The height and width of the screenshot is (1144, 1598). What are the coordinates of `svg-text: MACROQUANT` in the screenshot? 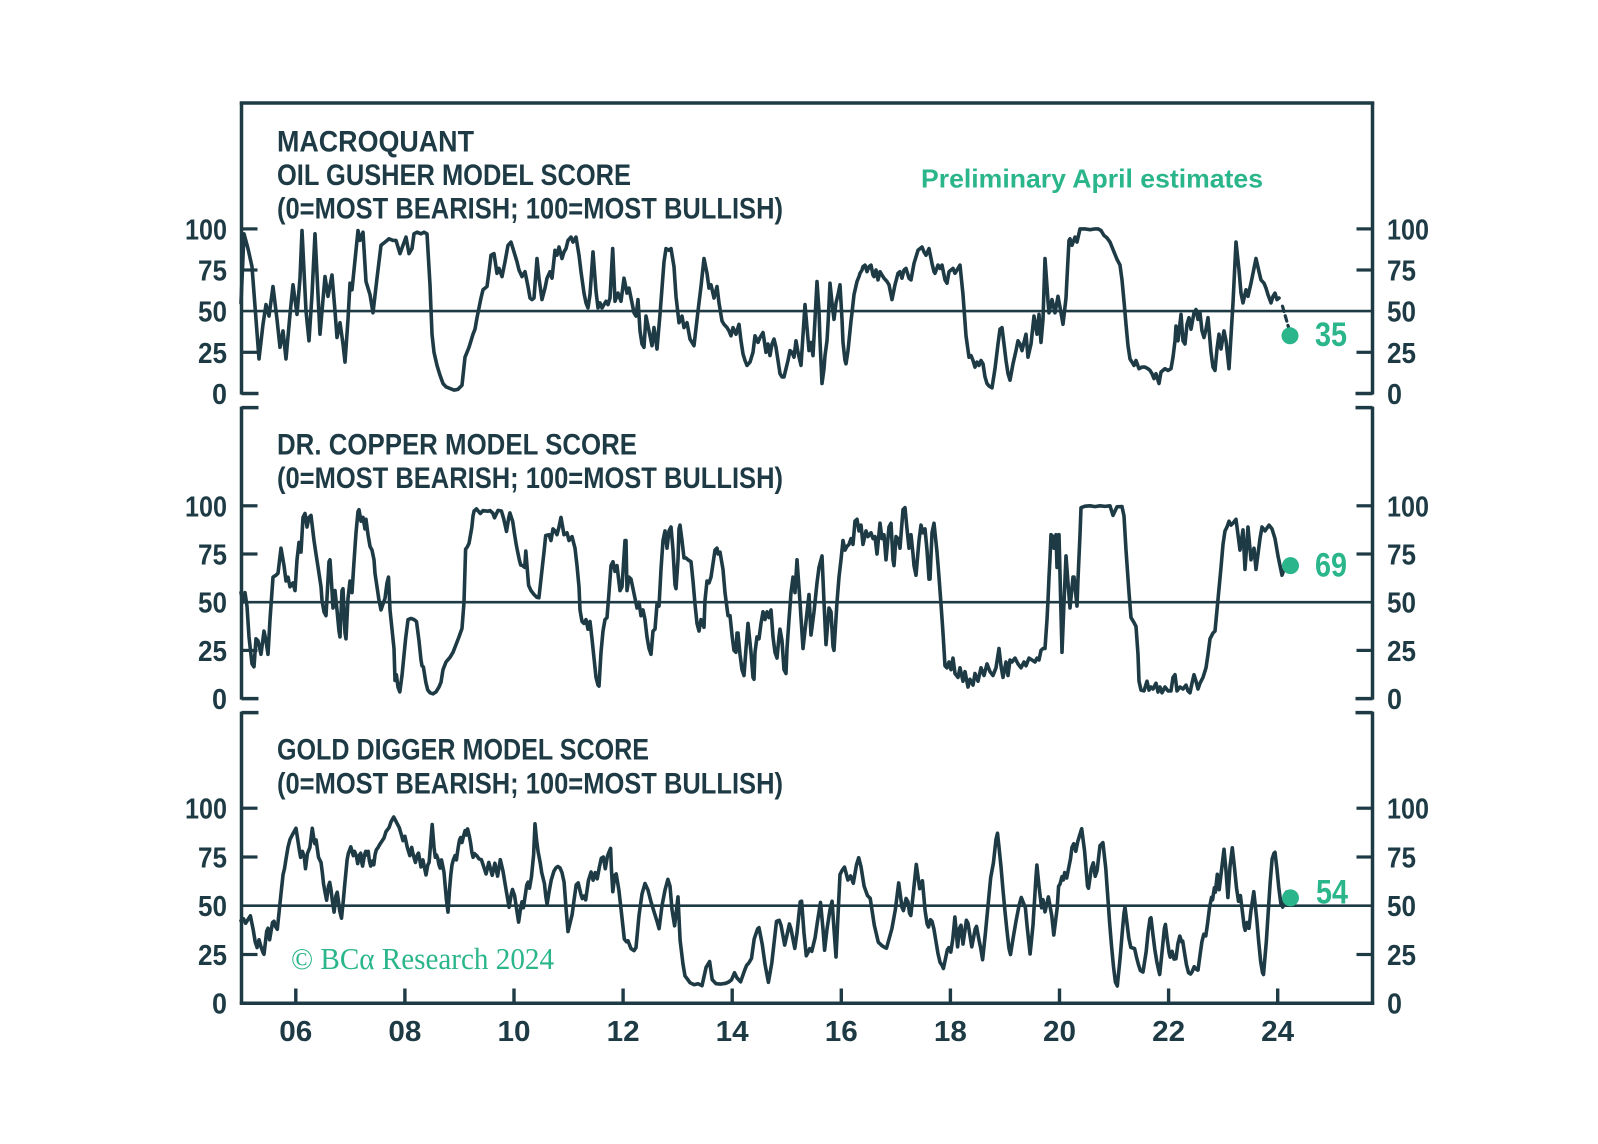 It's located at (375, 142).